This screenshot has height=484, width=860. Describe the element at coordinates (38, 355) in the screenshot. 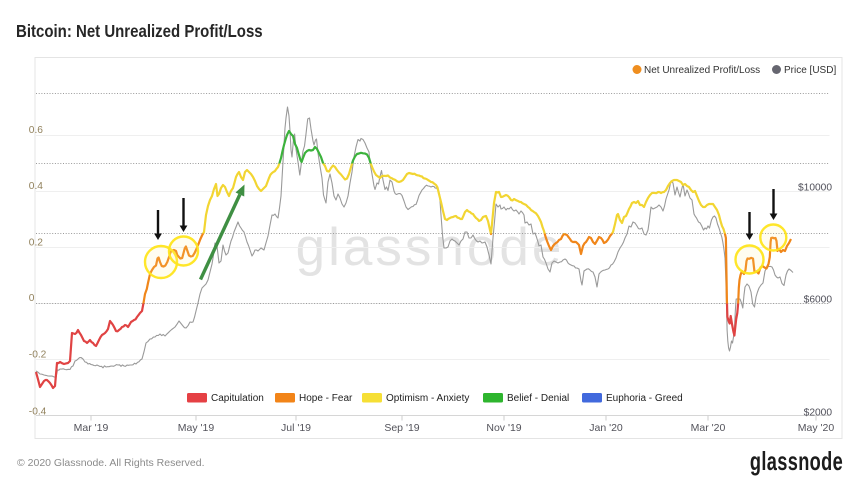

I see `svg-text: -0.2` at that location.